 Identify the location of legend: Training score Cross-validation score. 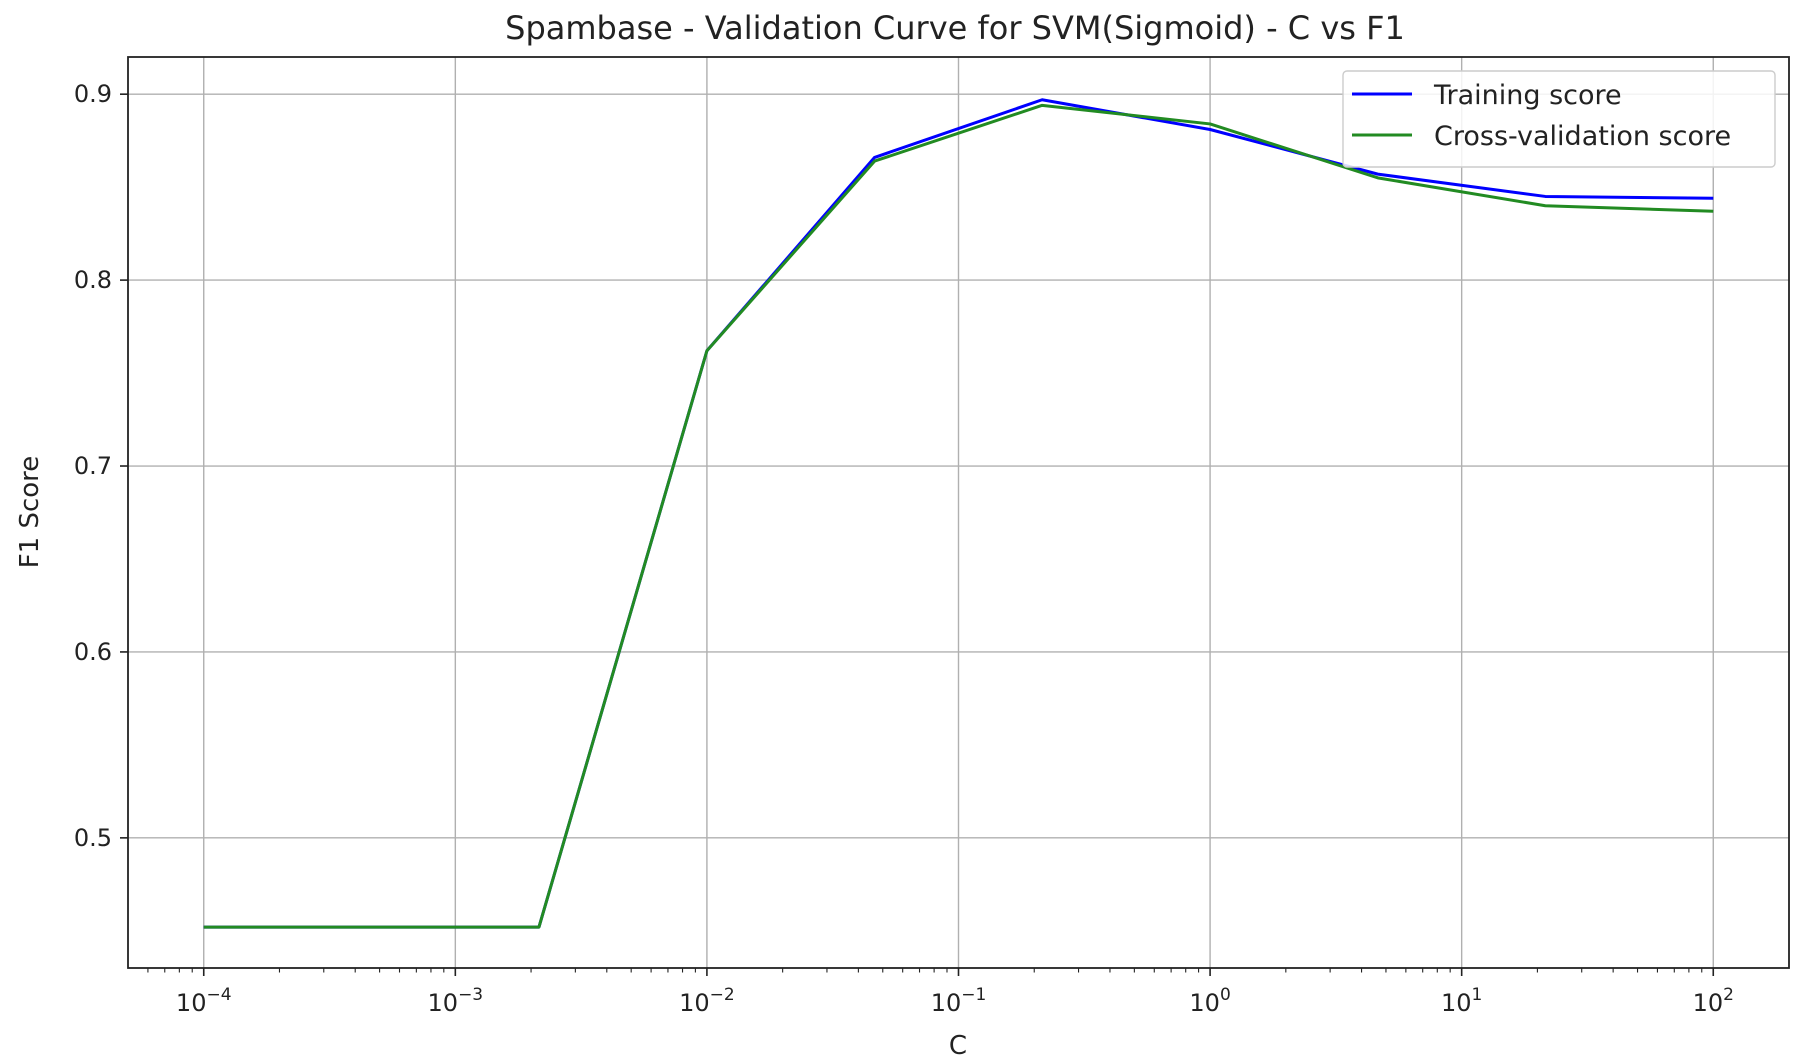
(1559, 119).